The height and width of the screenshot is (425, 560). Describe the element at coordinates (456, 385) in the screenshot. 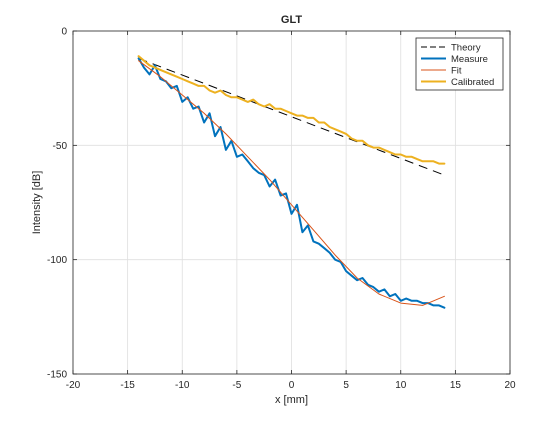

I see `x-tick-label: 15` at that location.